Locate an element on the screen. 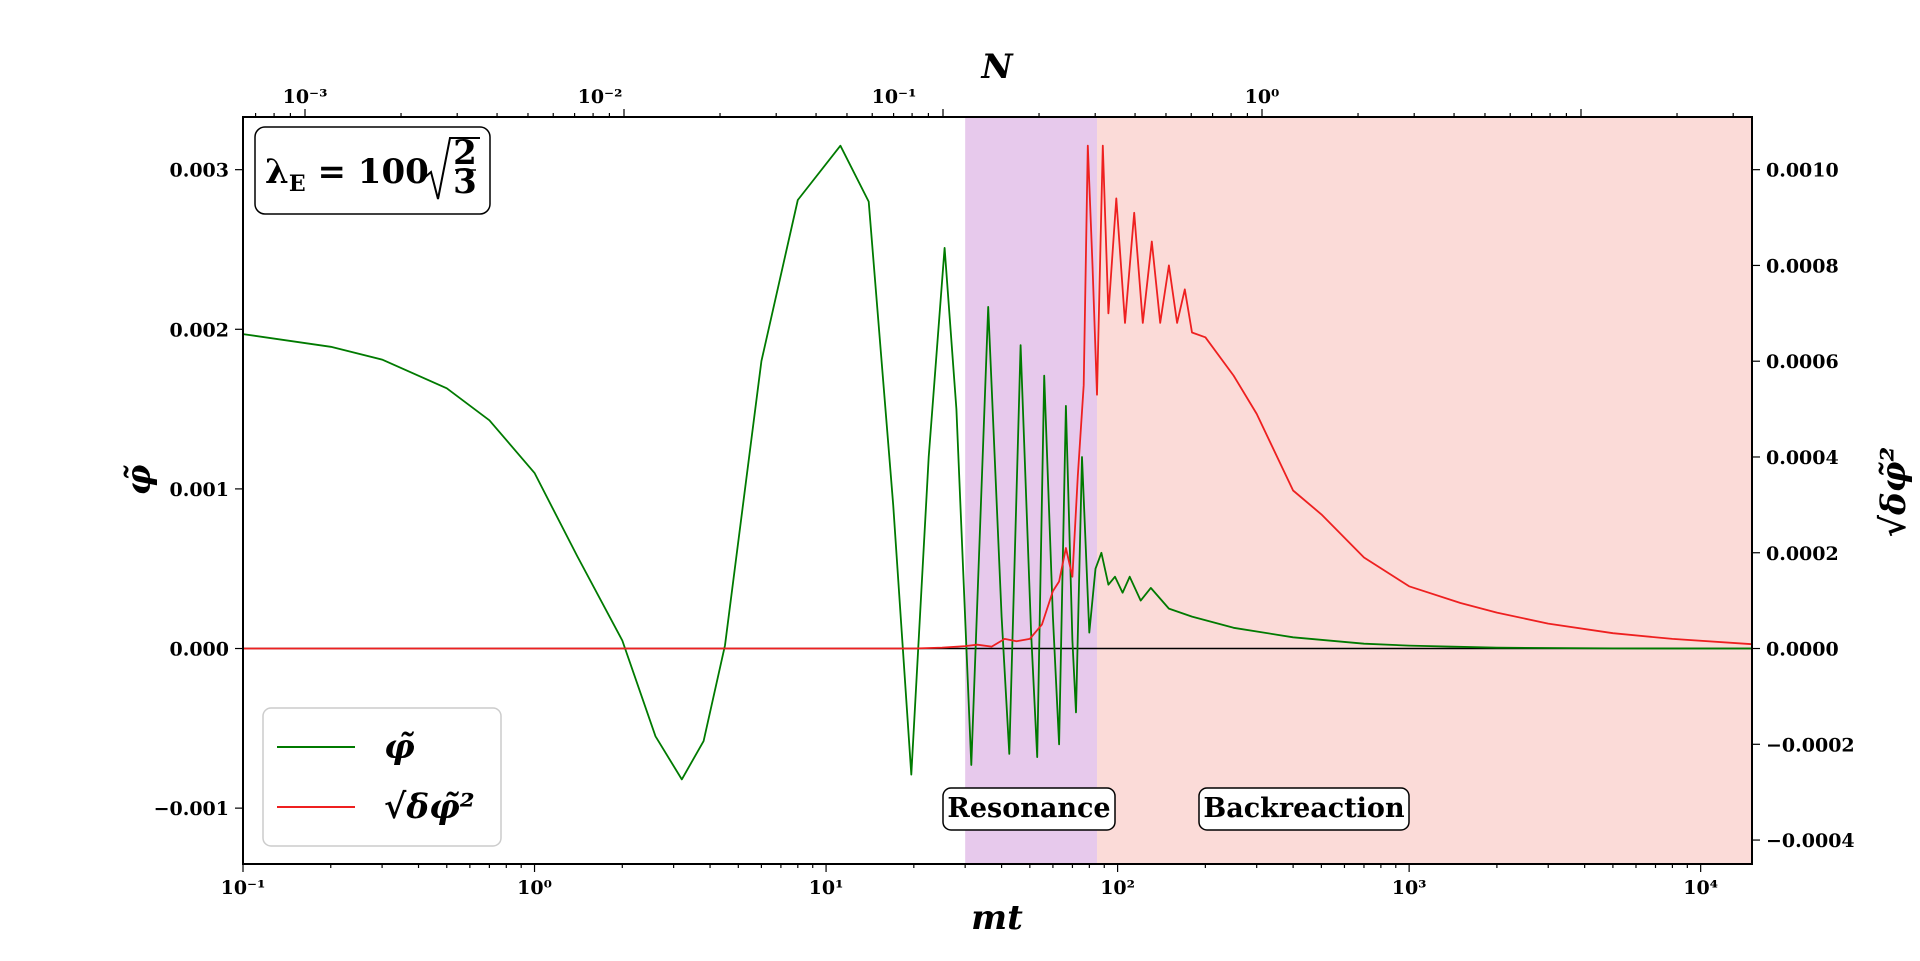  legend-label-phi: φ̃ is located at coordinates (399, 747).